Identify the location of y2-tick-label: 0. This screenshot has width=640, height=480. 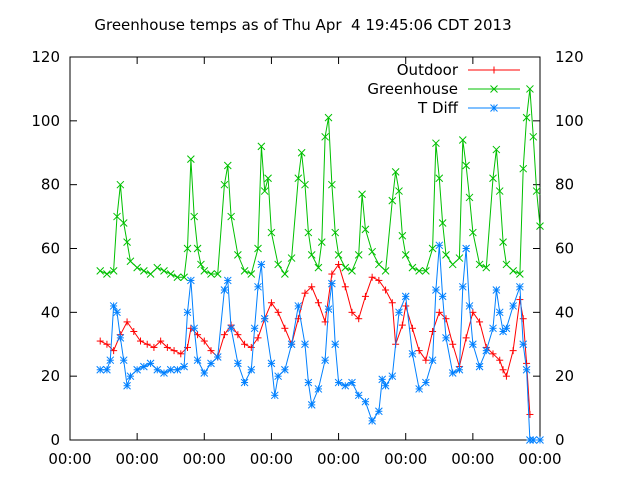
(560, 440).